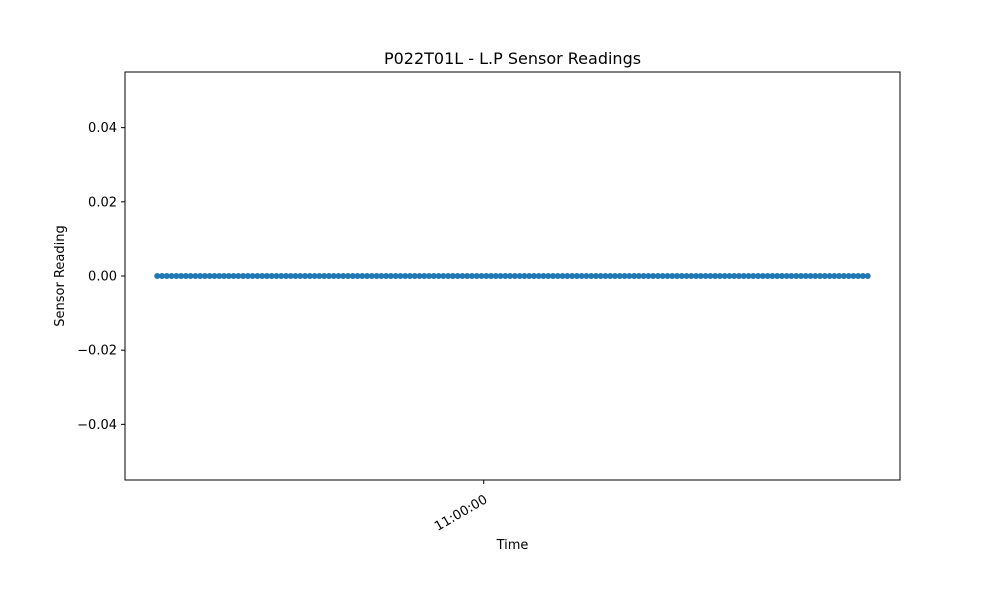  What do you see at coordinates (102, 202) in the screenshot?
I see `y-tick-label: 0.02` at bounding box center [102, 202].